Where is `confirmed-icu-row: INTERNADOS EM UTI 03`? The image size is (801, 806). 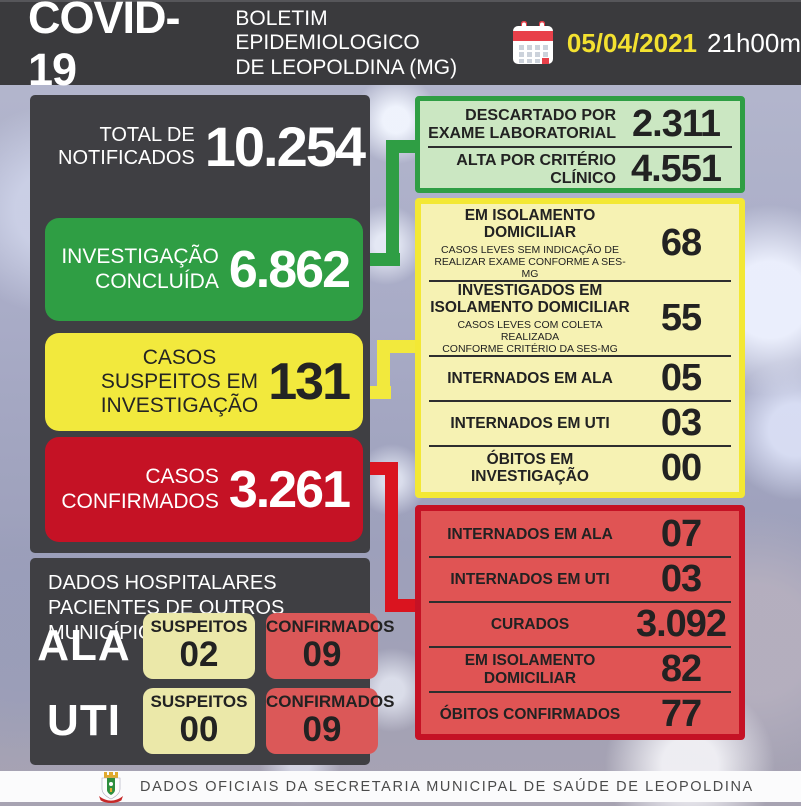
confirmed-icu-row: INTERNADOS EM UTI 03 is located at coordinates (580, 578).